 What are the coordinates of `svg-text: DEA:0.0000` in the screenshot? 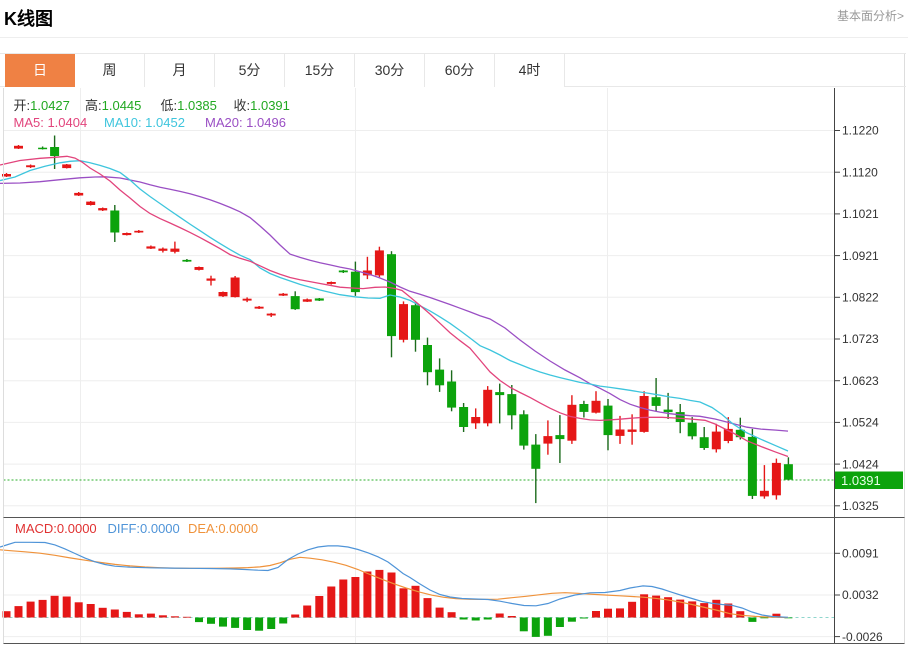 It's located at (223, 528).